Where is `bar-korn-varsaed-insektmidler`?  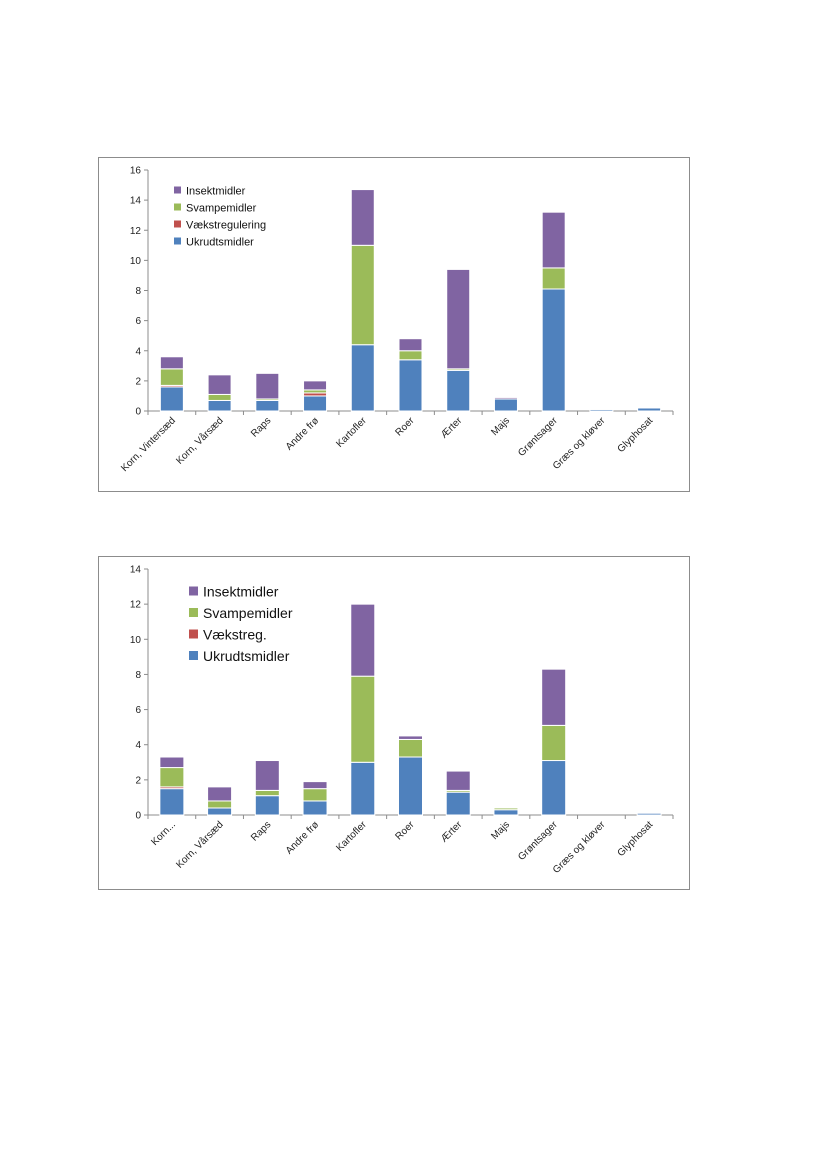 bar-korn-varsaed-insektmidler is located at coordinates (220, 794).